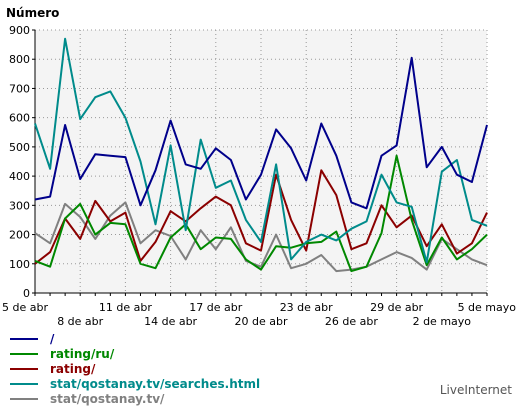 The width and height of the screenshot is (520, 406). What do you see at coordinates (442, 321) in the screenshot?
I see `x-tick-label: 2 de mayo` at bounding box center [442, 321].